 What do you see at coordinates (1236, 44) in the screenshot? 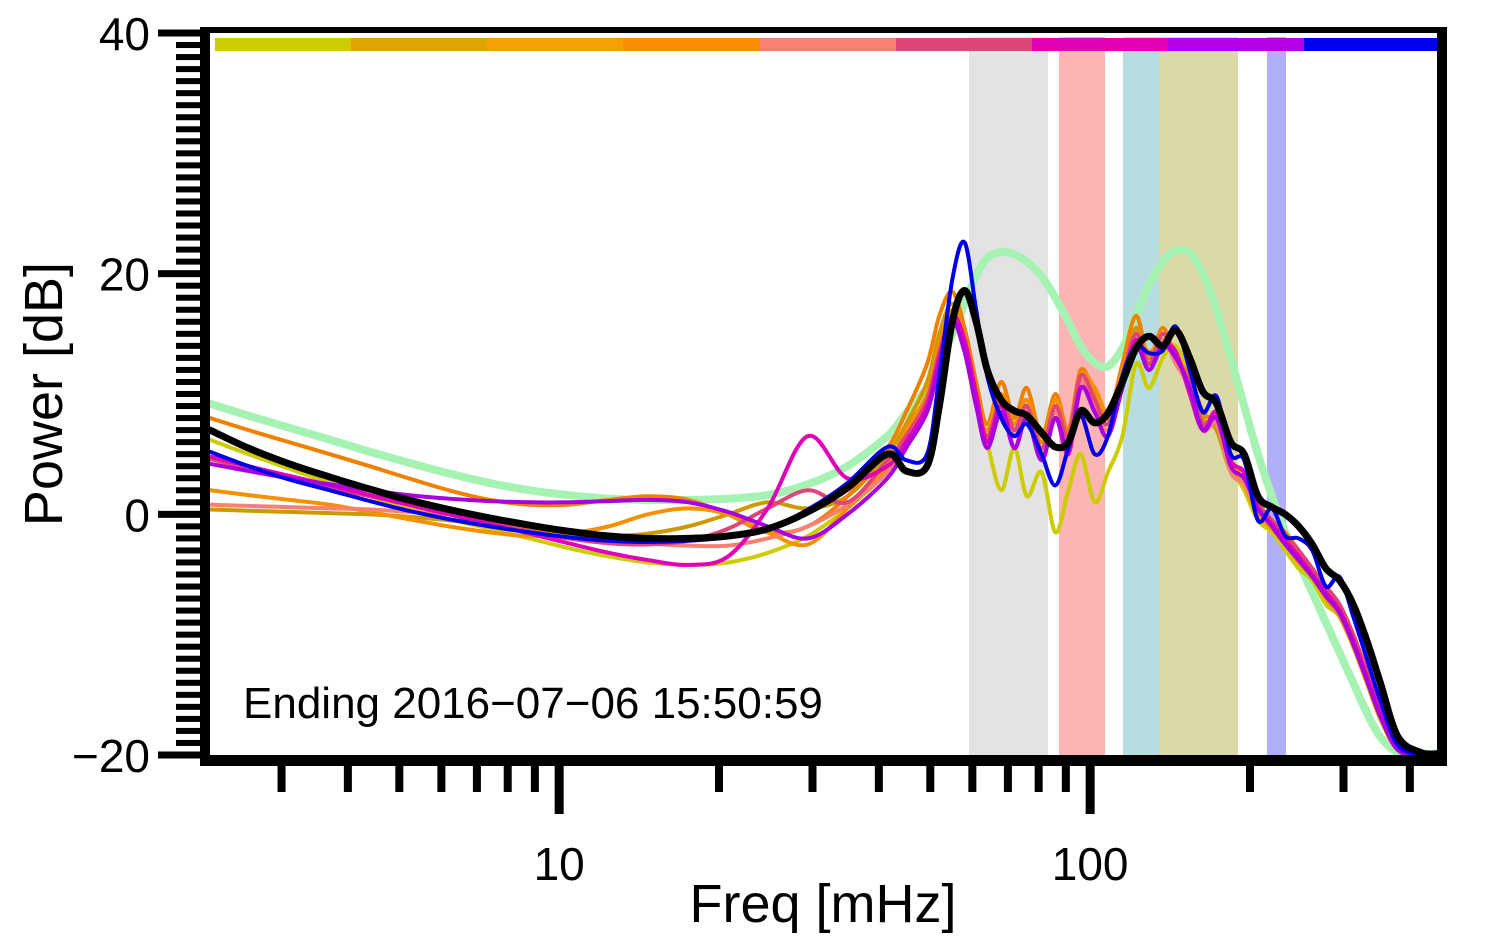
I see `band-purple` at bounding box center [1236, 44].